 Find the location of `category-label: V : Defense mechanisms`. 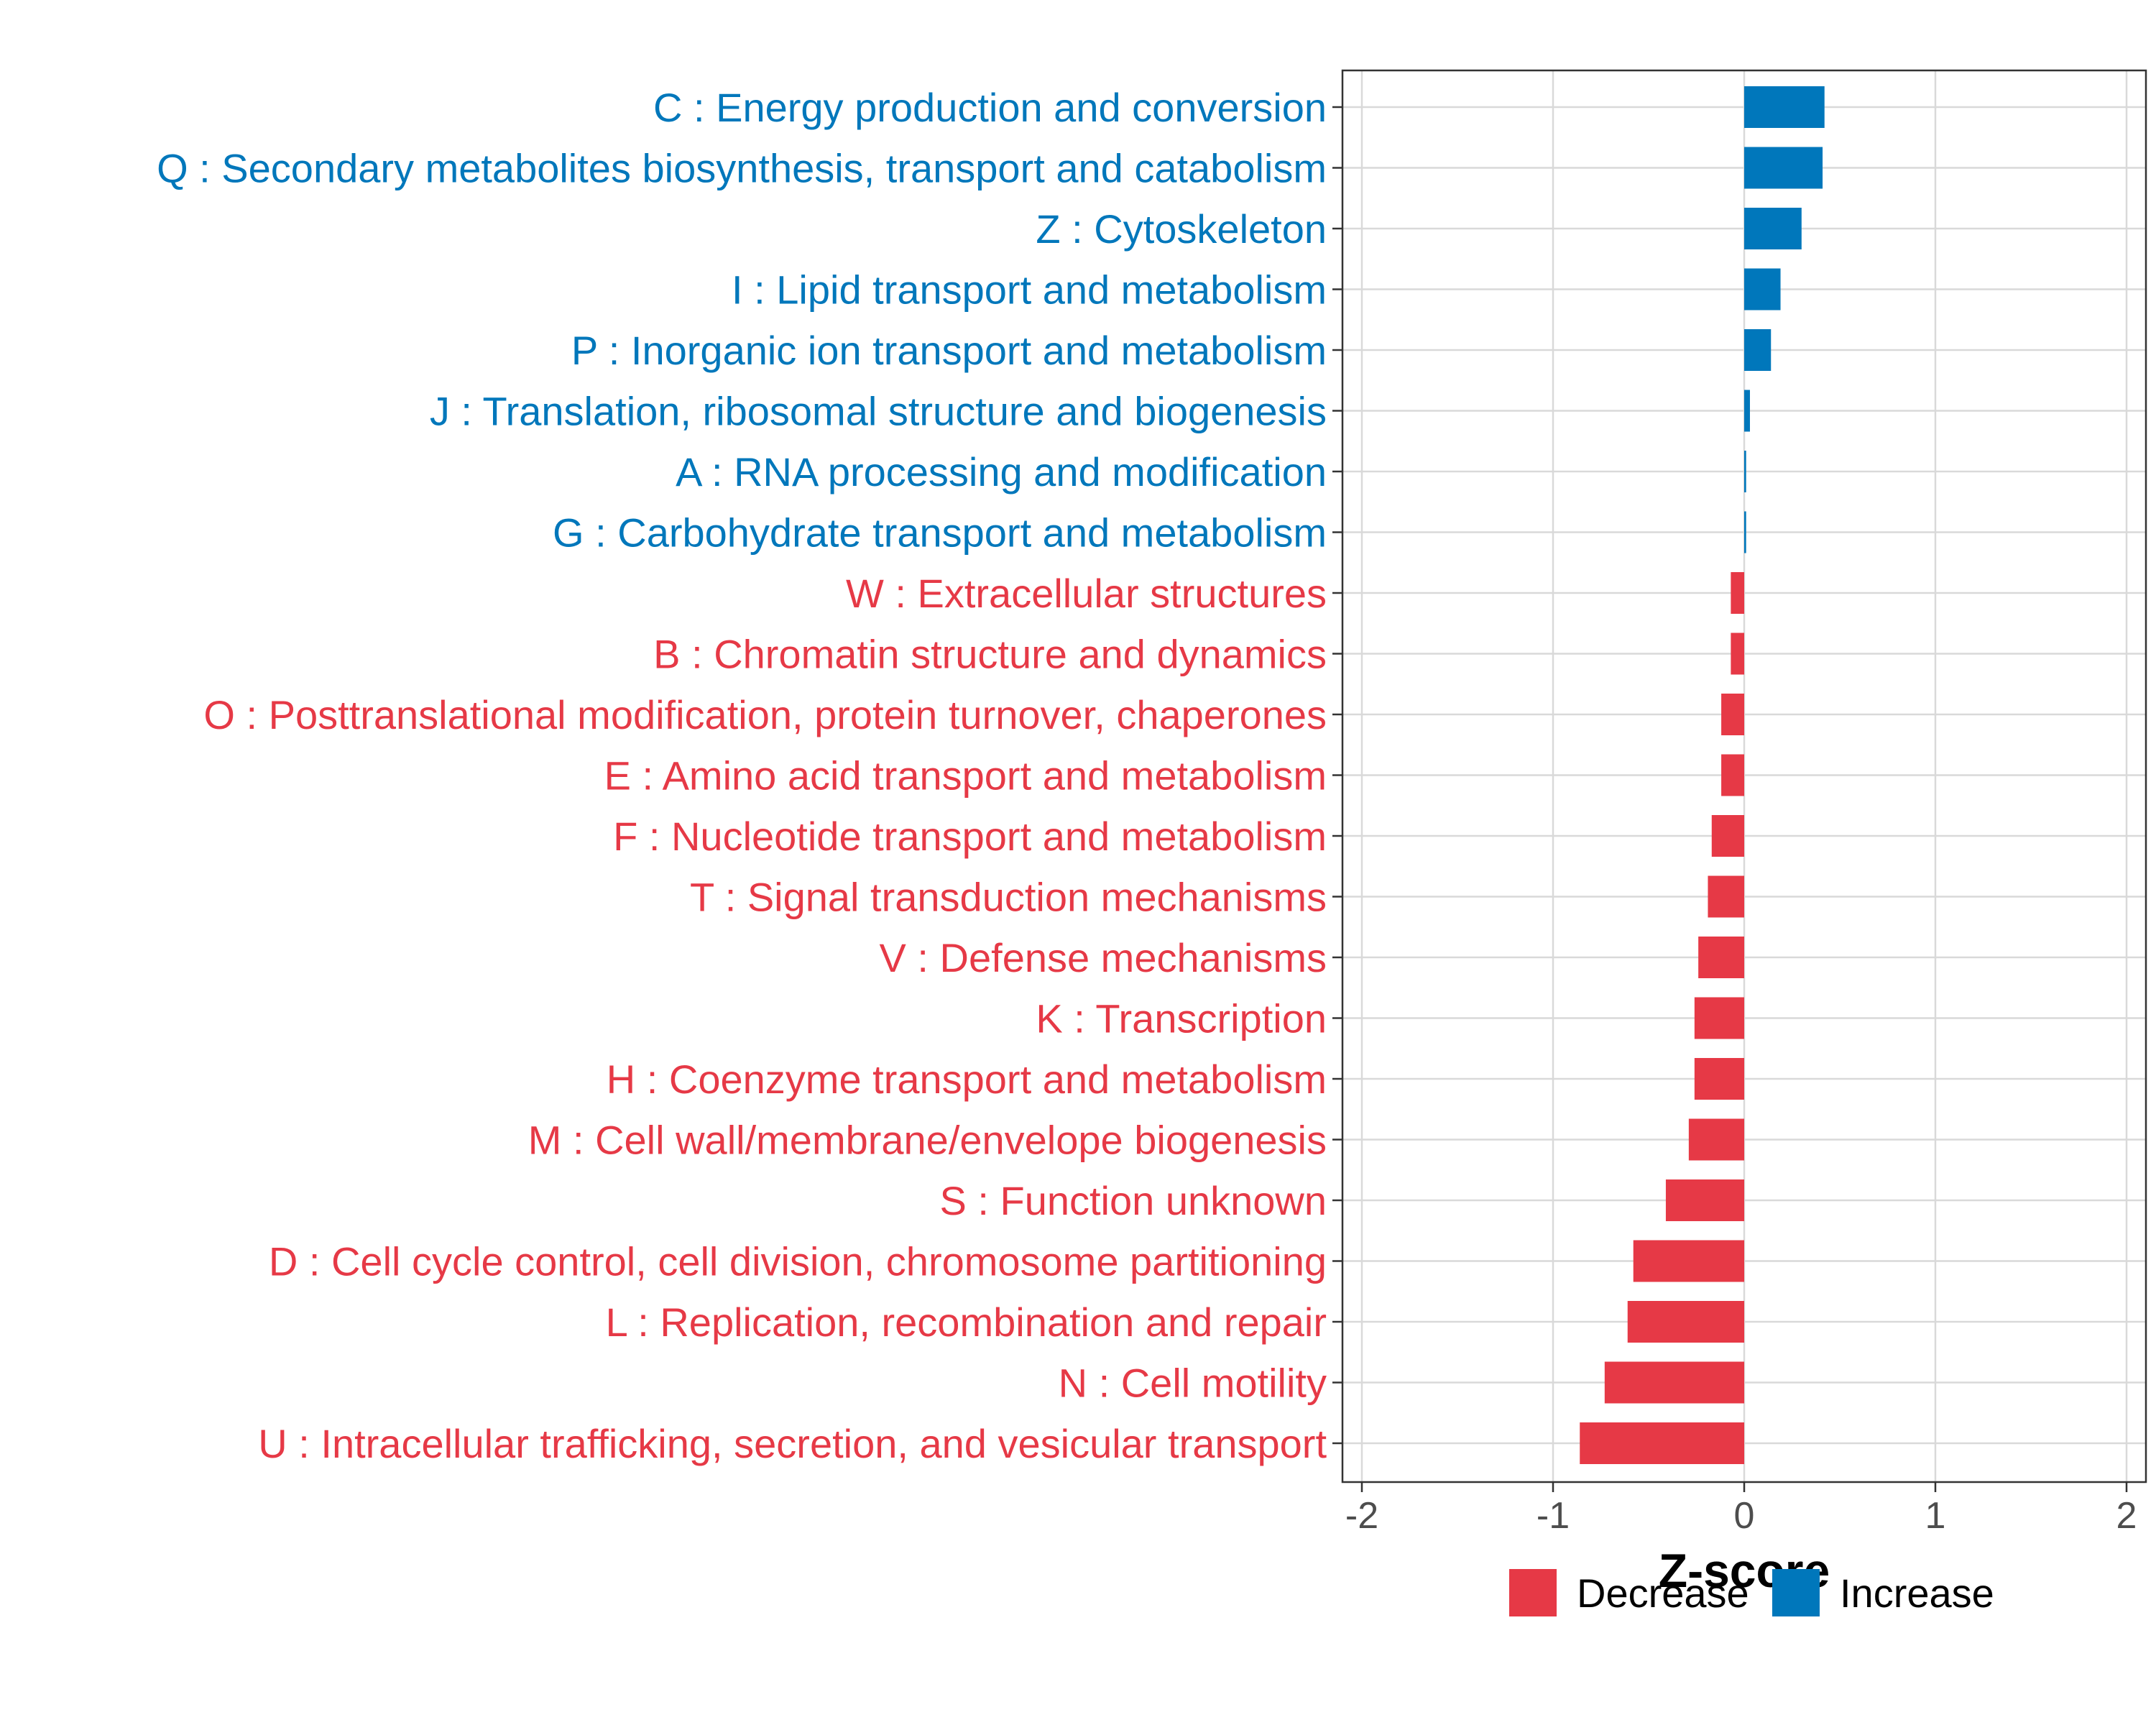

category-label: V : Defense mechanisms is located at coordinates (1103, 957).